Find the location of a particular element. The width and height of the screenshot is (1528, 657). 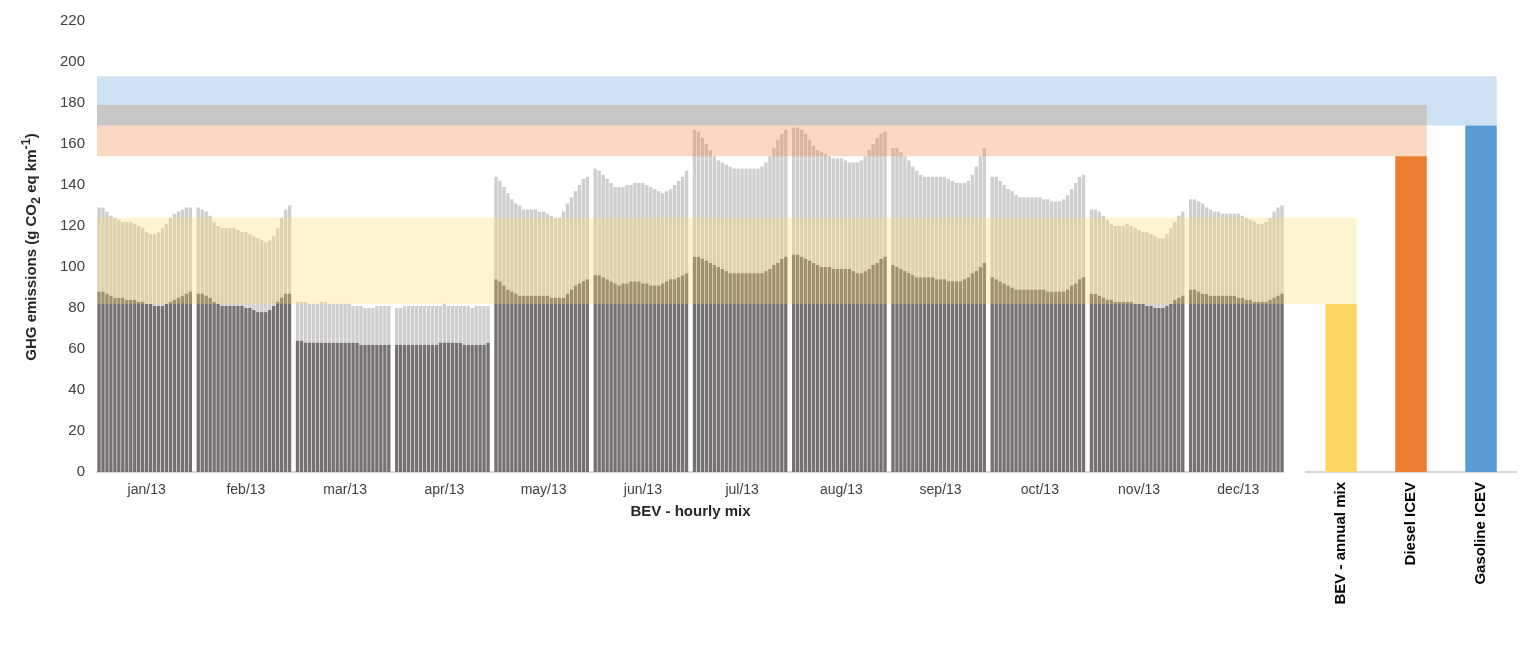

y-tick-label: 220 is located at coordinates (73, 20).